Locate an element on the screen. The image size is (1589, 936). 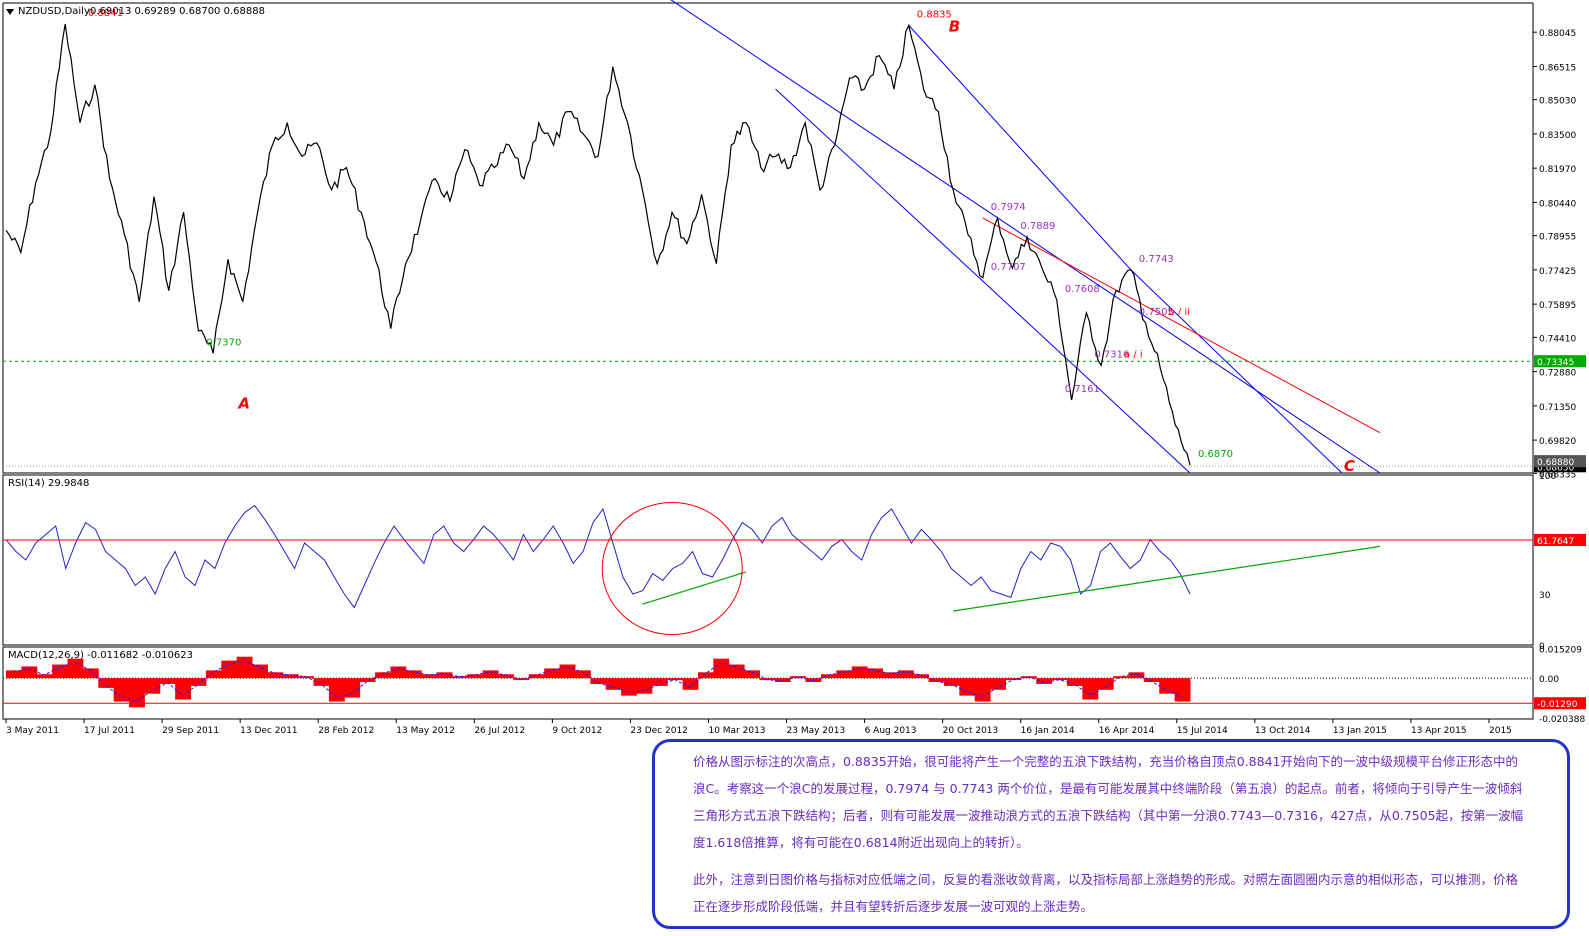
price-axis-label: 0.72880 is located at coordinates (1557, 374).